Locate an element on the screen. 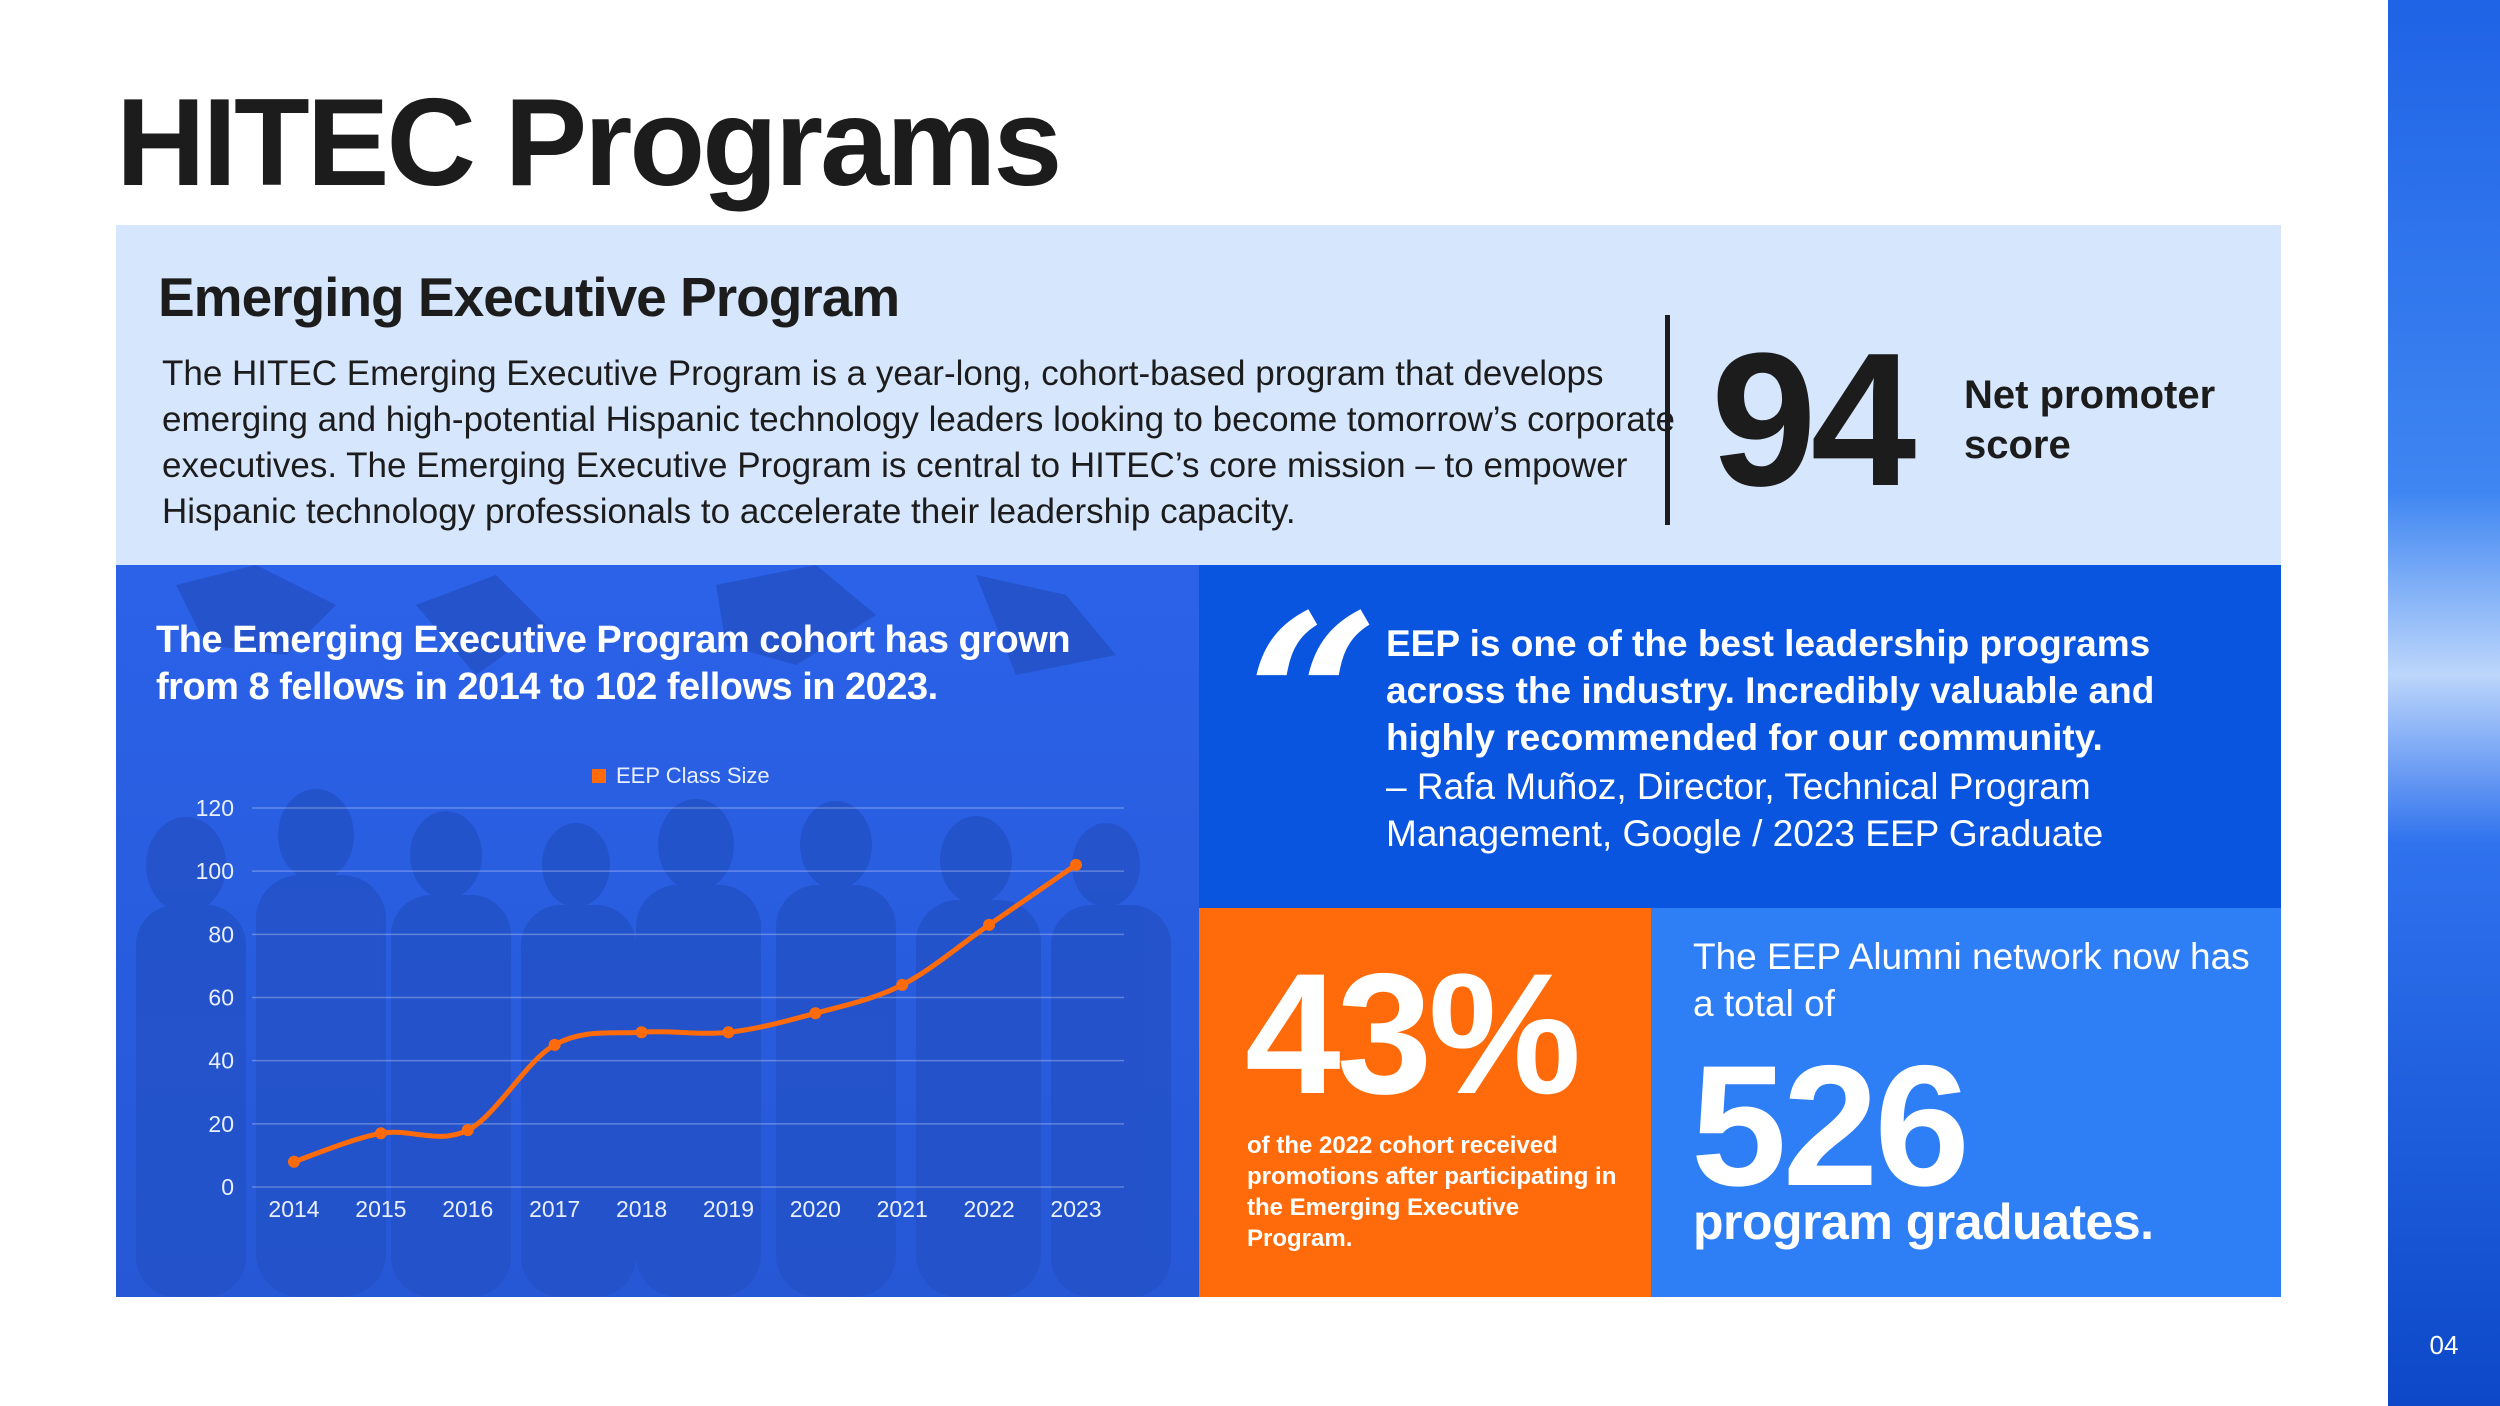  alumni-label: program graduates. is located at coordinates (1923, 1222).